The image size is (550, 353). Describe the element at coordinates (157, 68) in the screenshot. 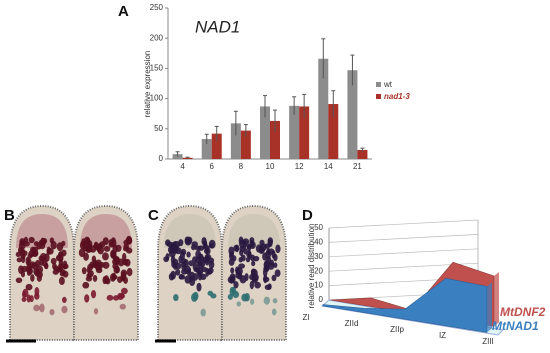

I see `y-tick-label: 150` at that location.